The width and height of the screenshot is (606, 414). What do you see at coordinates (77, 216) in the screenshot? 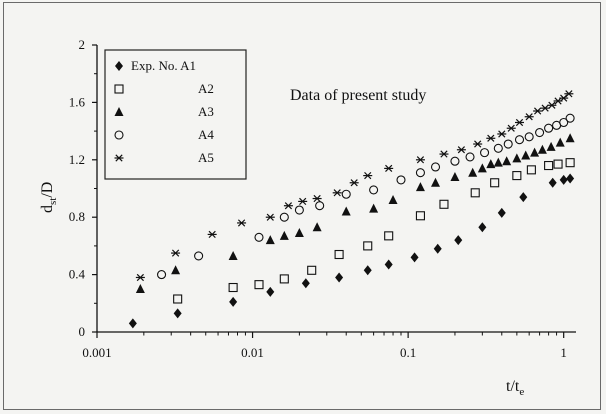
I see `y-tick-label: 0.8` at bounding box center [77, 216].